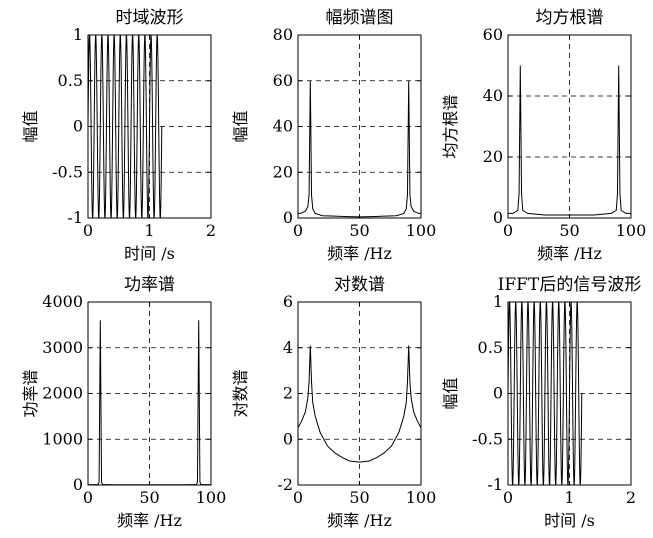 The image size is (653, 538). I want to click on chart-title: 幅频谱图, so click(360, 18).